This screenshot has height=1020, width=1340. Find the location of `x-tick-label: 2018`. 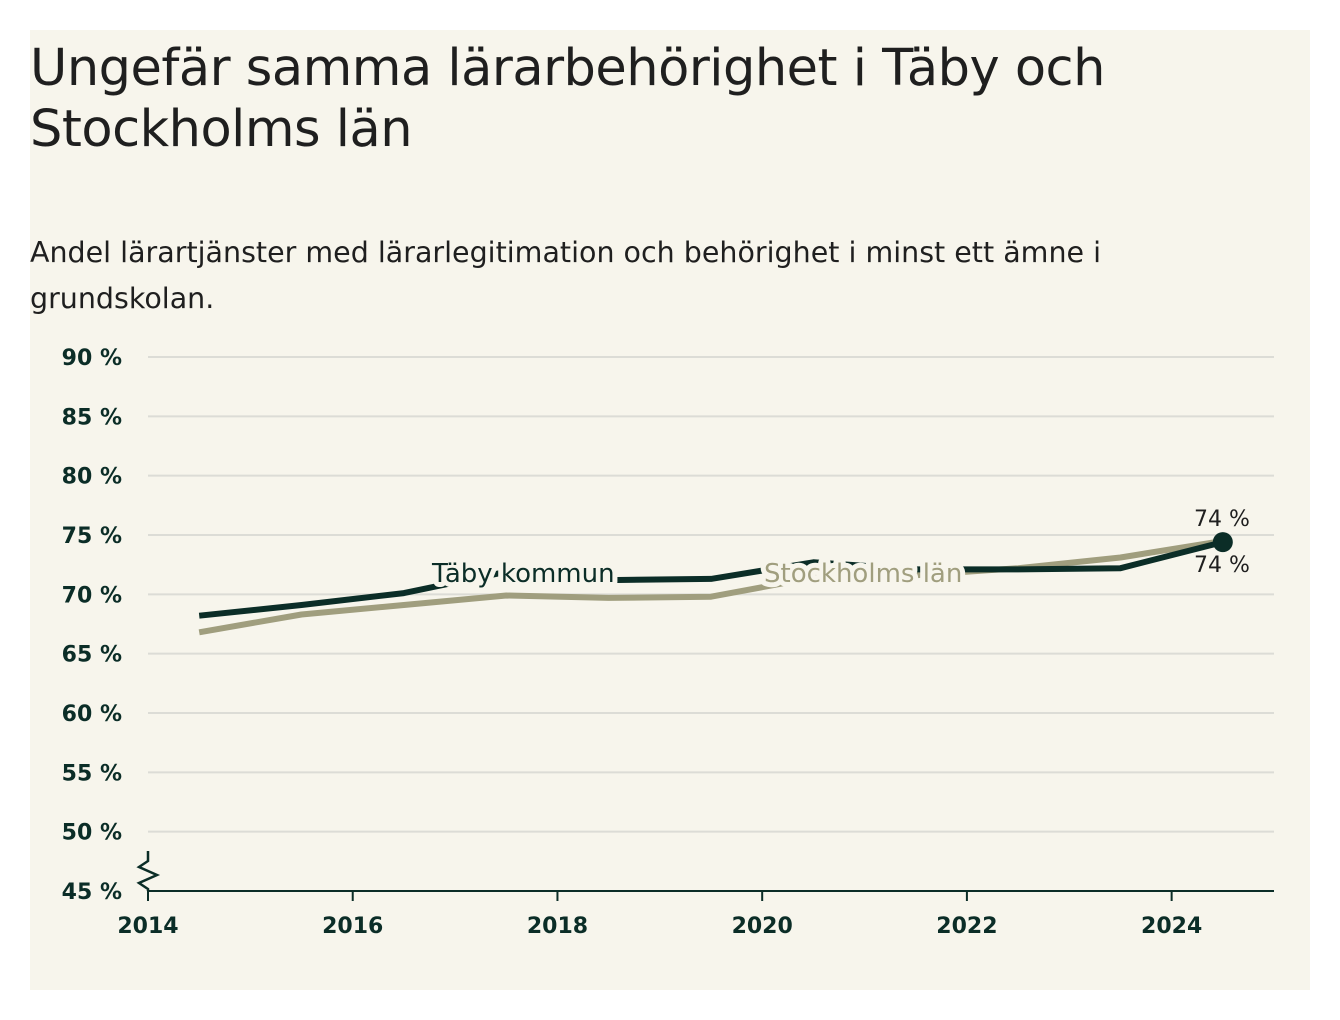

x-tick-label: 2018 is located at coordinates (557, 926).